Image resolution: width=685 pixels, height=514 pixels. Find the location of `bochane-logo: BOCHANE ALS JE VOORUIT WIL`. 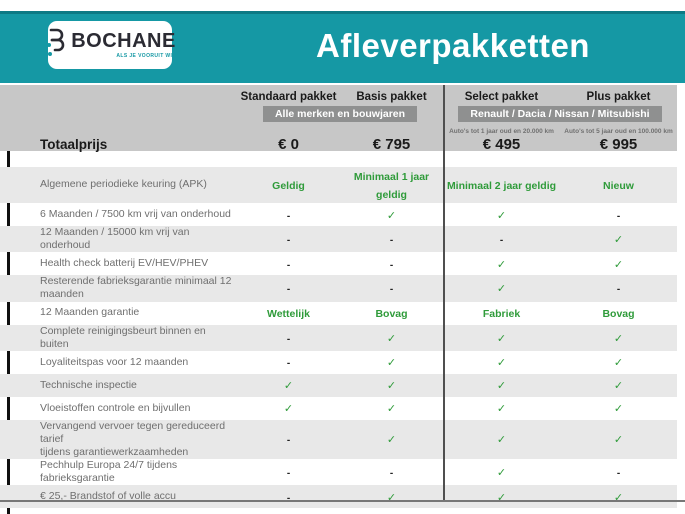

bochane-logo: BOCHANE ALS JE VOORUIT WIL is located at coordinates (111, 45).